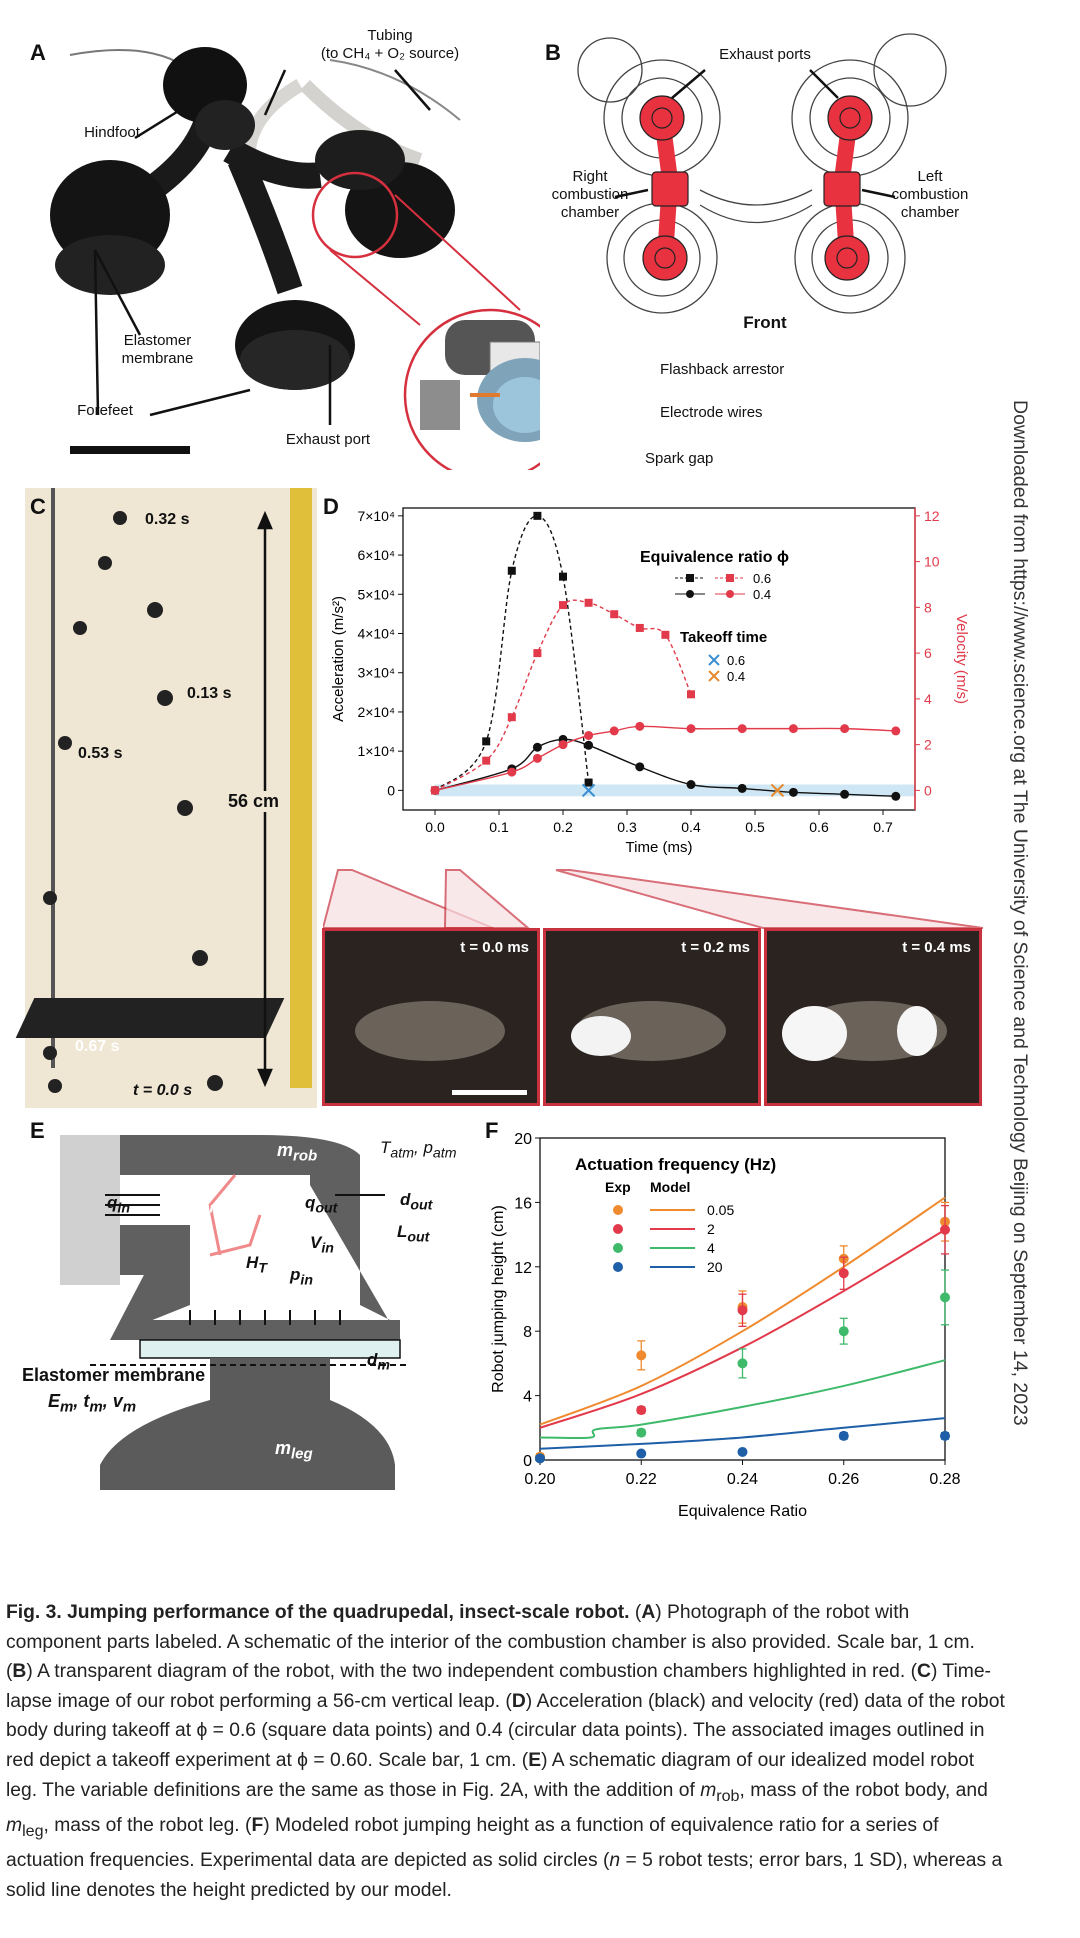 The width and height of the screenshot is (1080, 1938). What do you see at coordinates (618, 1187) in the screenshot?
I see `legend-exp-header: Exp` at bounding box center [618, 1187].